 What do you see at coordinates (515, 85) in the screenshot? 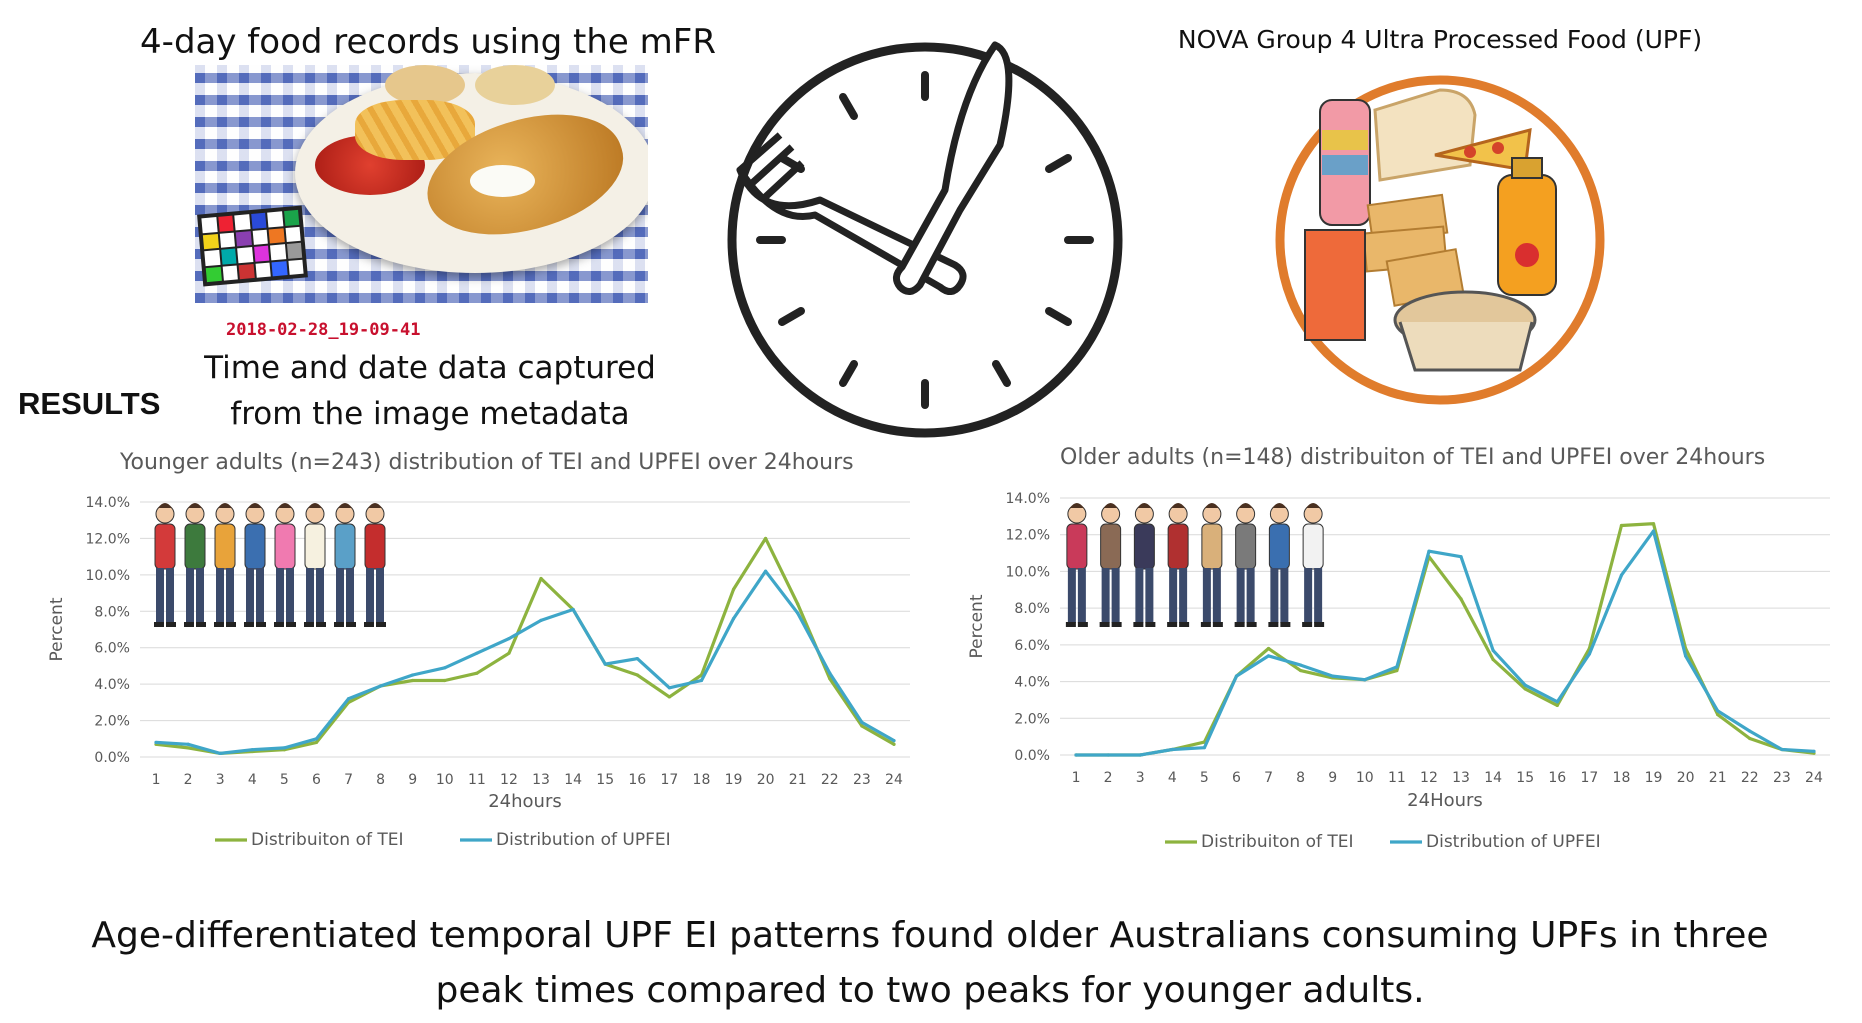
I see `potato` at bounding box center [515, 85].